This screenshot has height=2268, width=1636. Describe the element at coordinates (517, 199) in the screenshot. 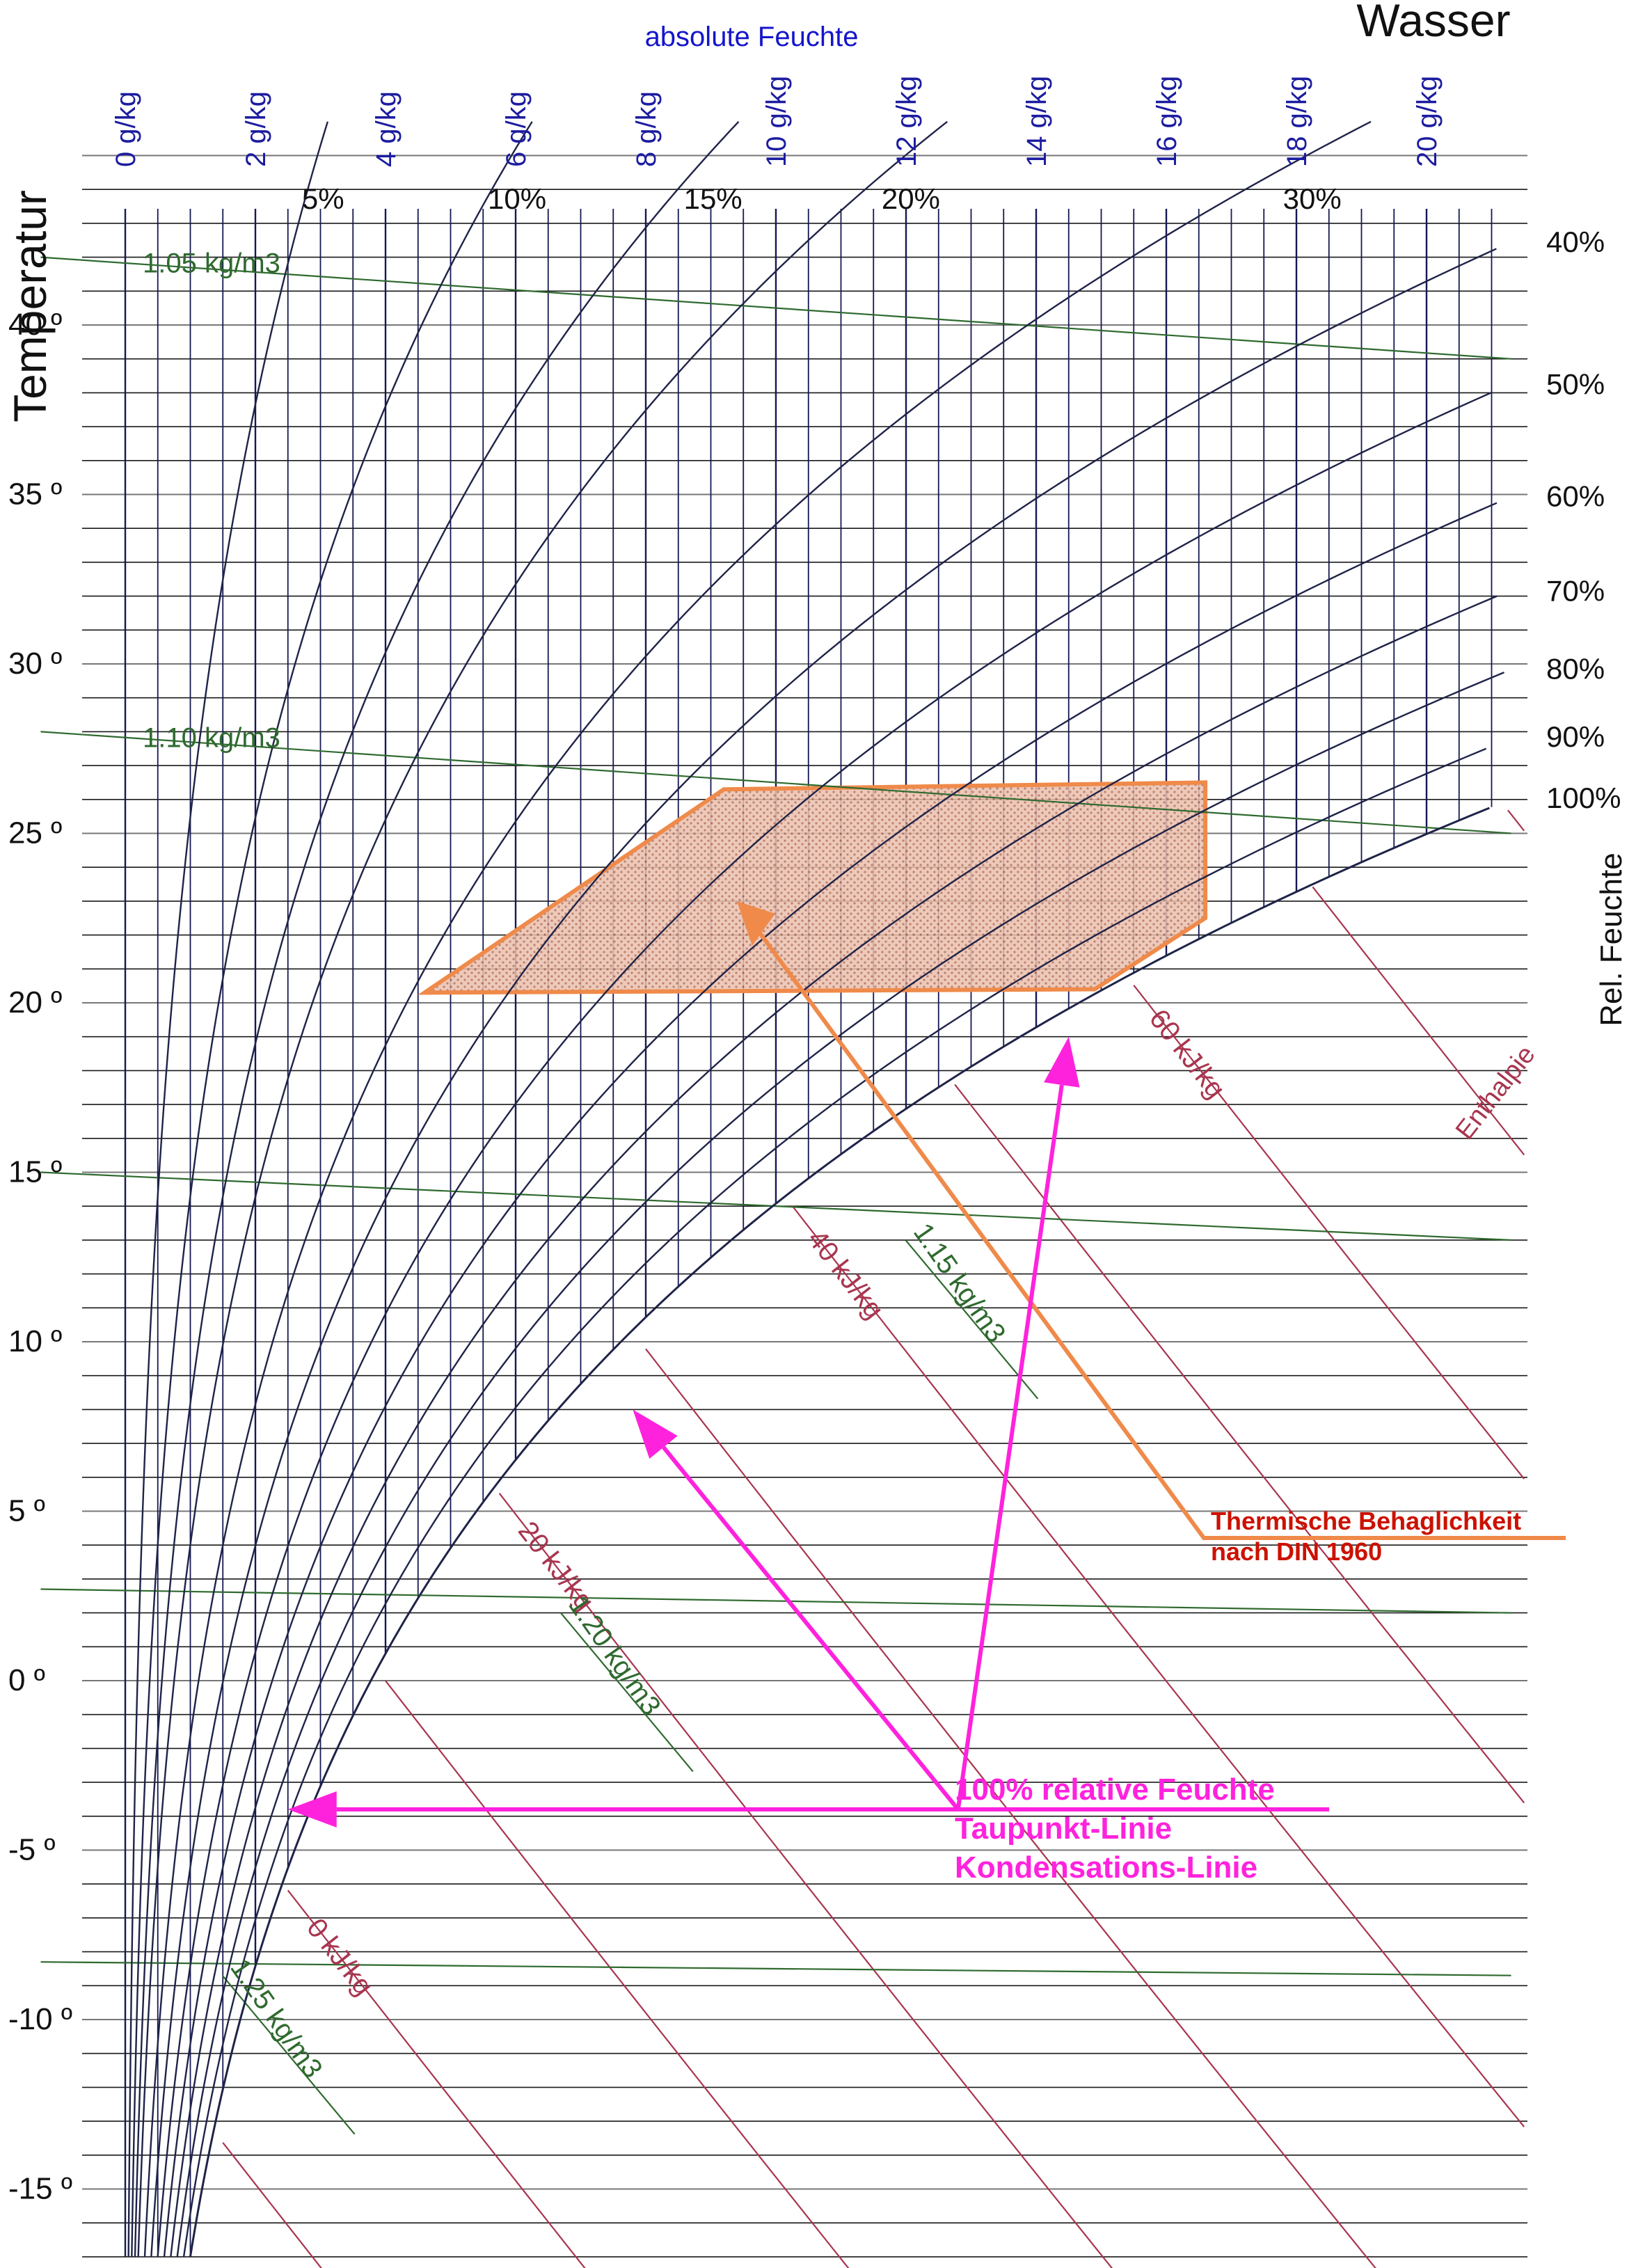

I see `rh-label: 10%` at that location.